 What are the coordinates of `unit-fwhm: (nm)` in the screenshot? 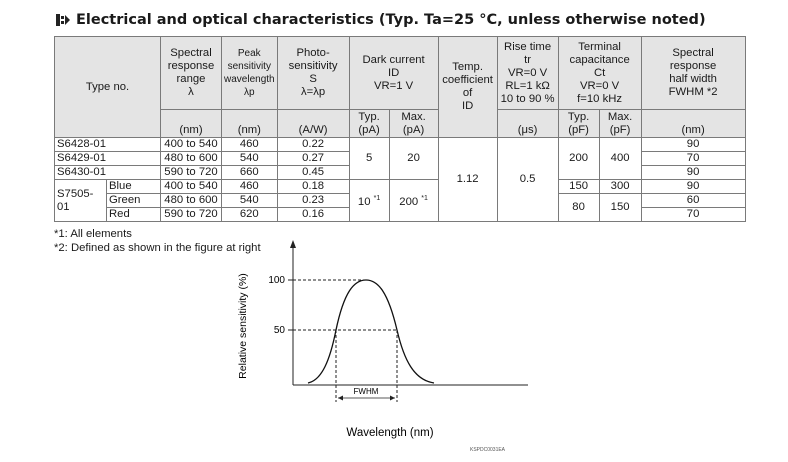 It's located at (693, 123).